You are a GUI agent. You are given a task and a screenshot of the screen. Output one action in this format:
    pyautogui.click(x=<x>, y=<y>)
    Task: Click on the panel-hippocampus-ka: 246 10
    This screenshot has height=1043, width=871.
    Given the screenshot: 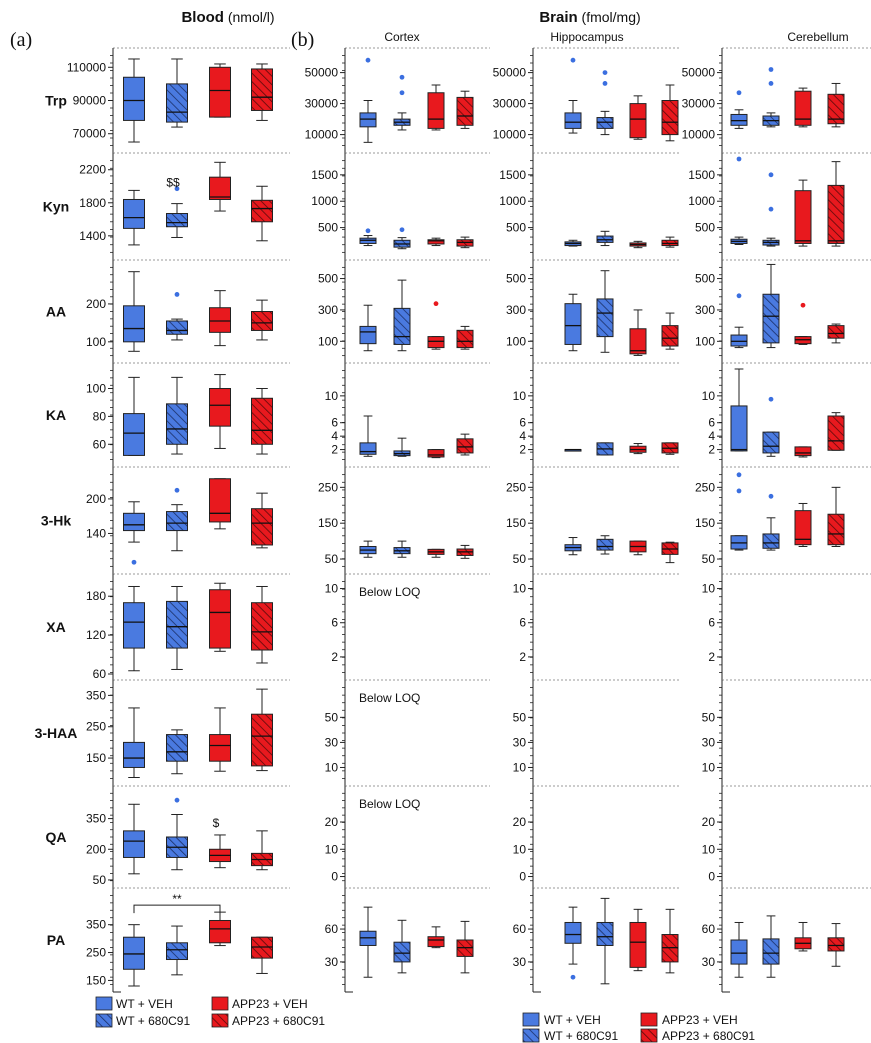 What is the action you would take?
    pyautogui.click(x=596, y=414)
    